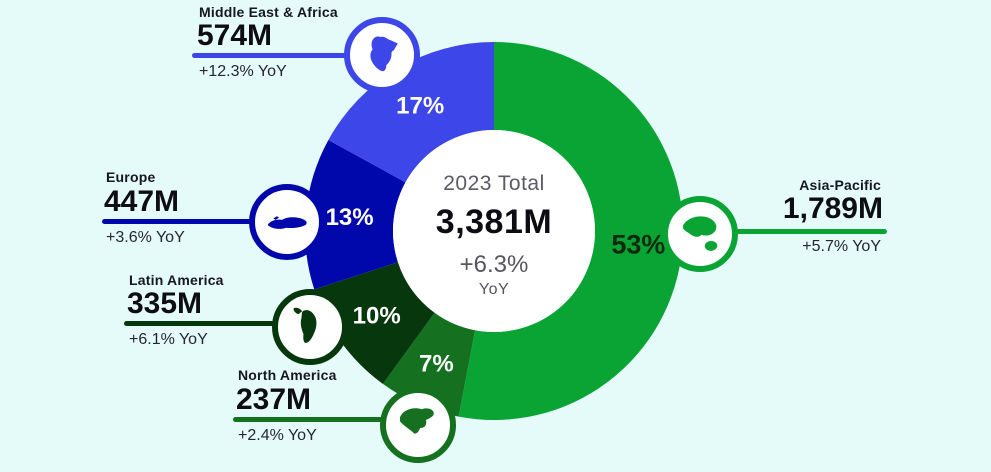 This screenshot has height=472, width=991. I want to click on callout-title-europe: Europe, so click(131, 177).